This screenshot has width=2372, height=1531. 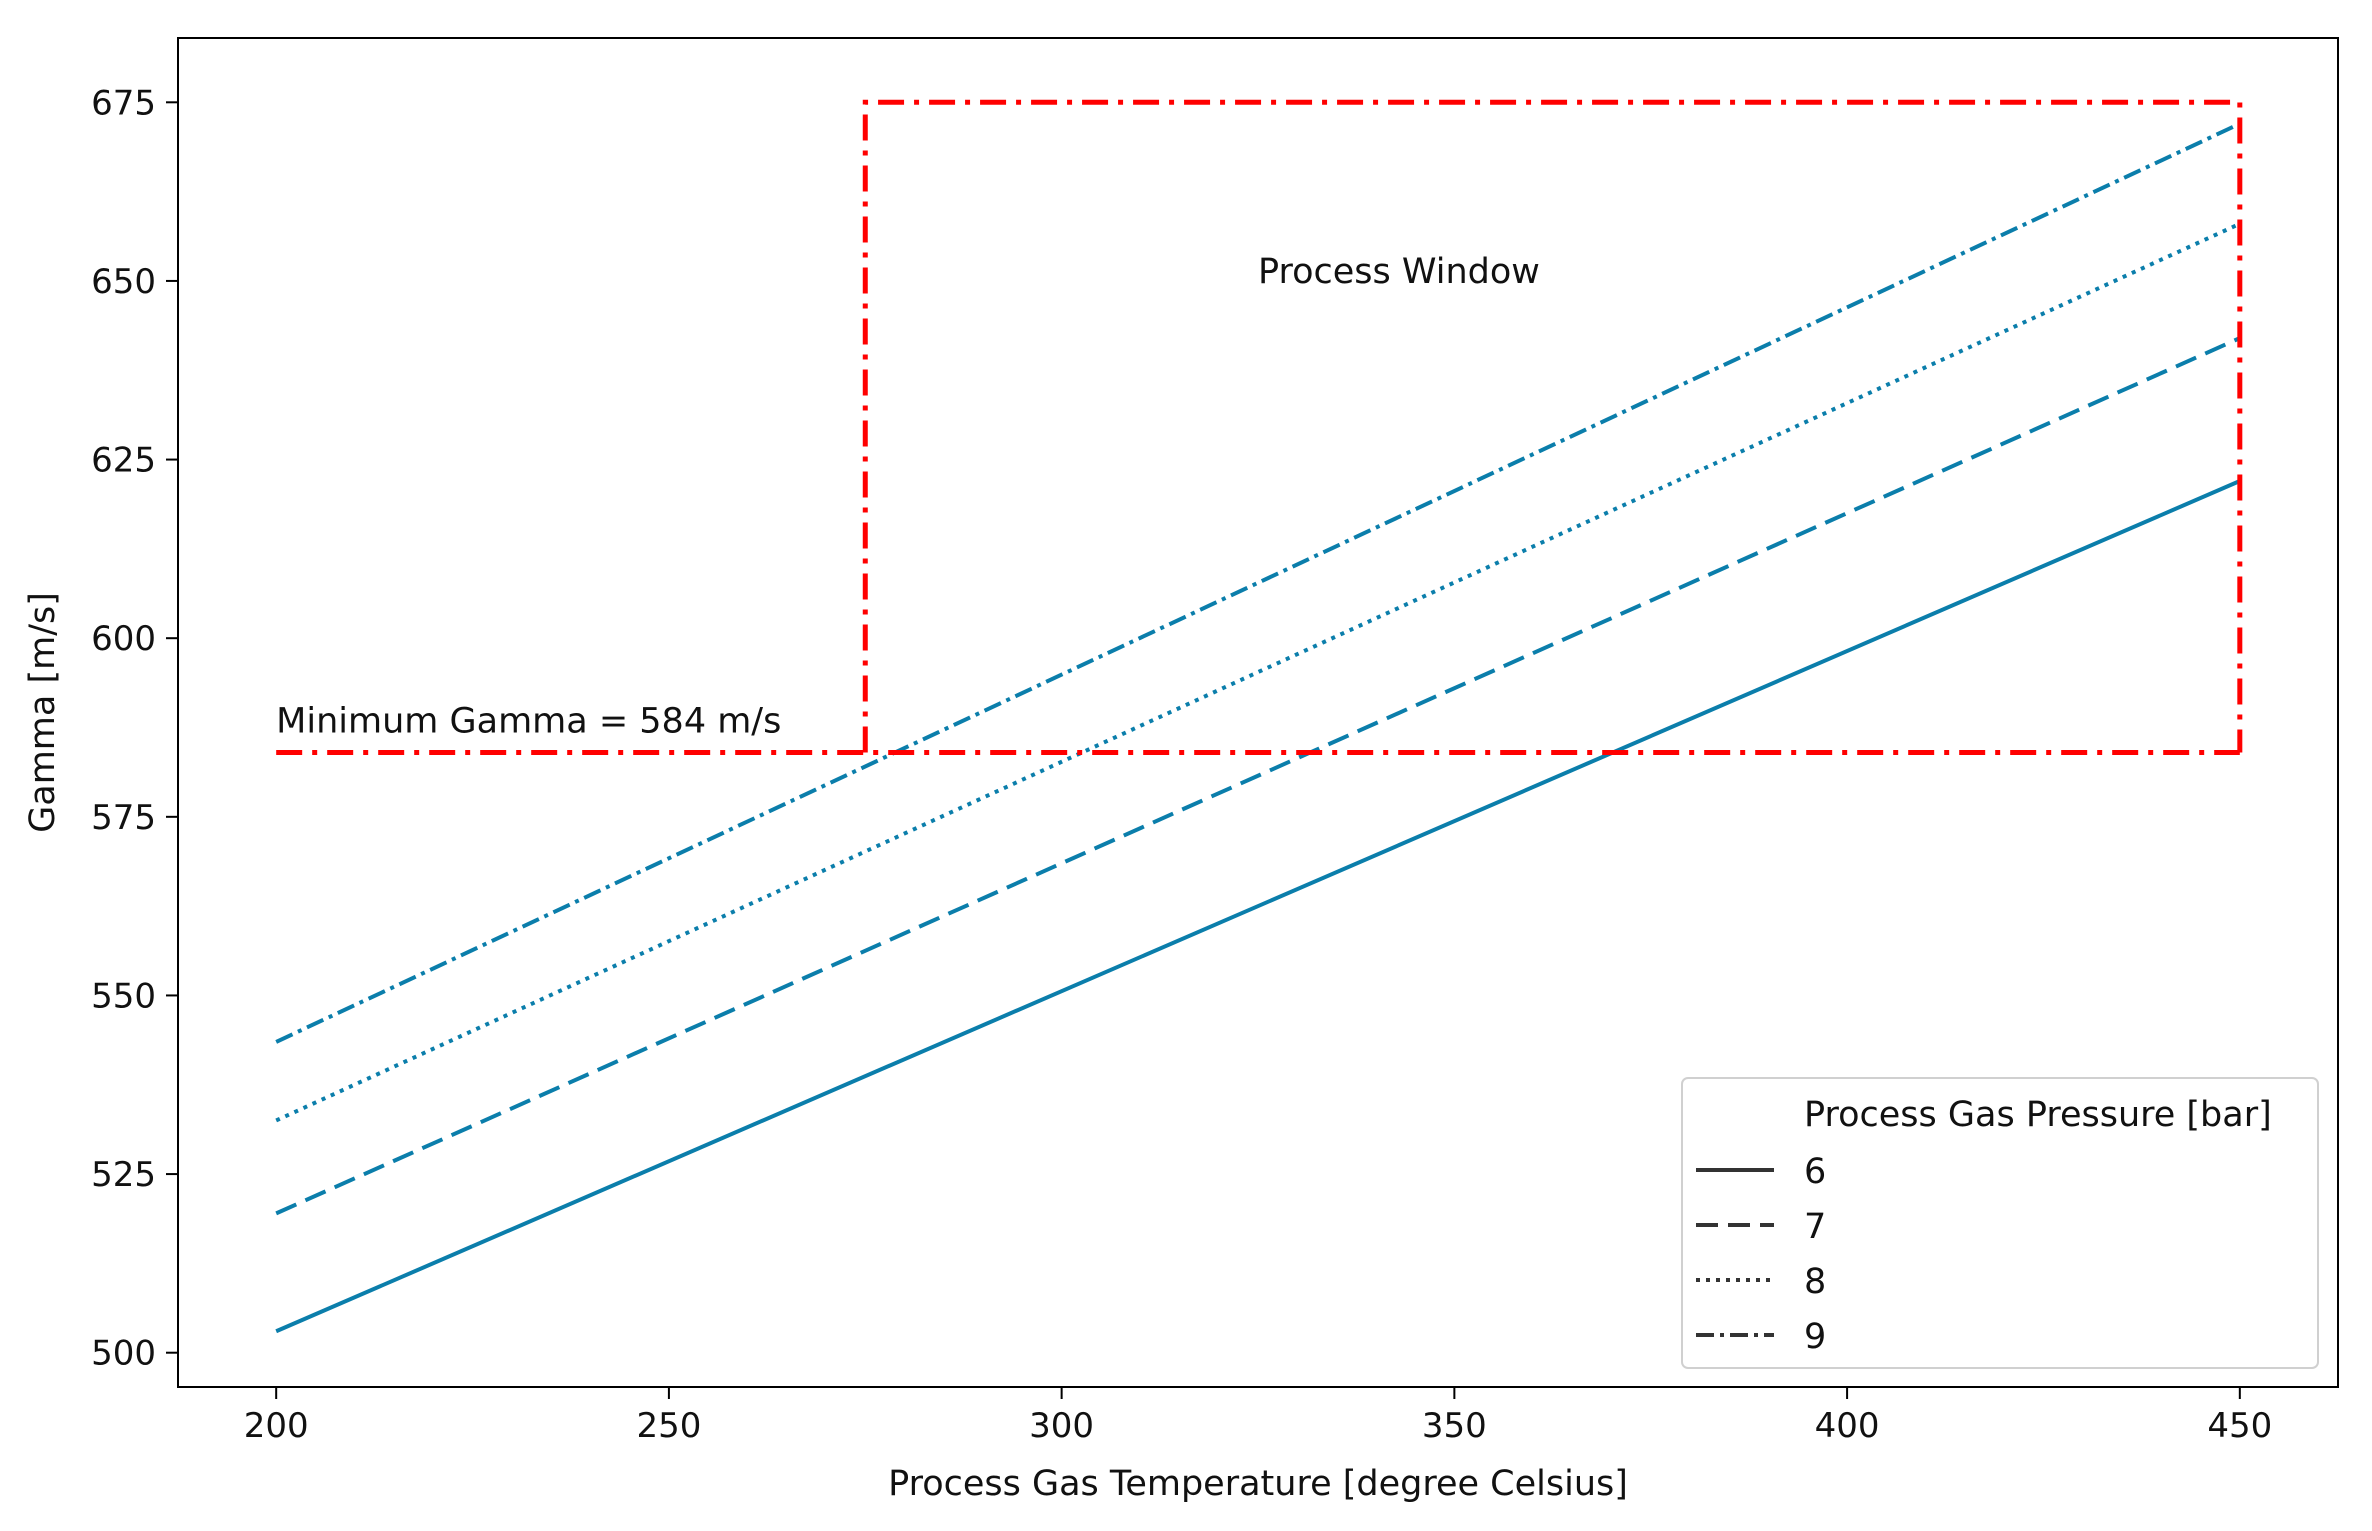 What do you see at coordinates (1399, 272) in the screenshot?
I see `process-window-label: Process Window` at bounding box center [1399, 272].